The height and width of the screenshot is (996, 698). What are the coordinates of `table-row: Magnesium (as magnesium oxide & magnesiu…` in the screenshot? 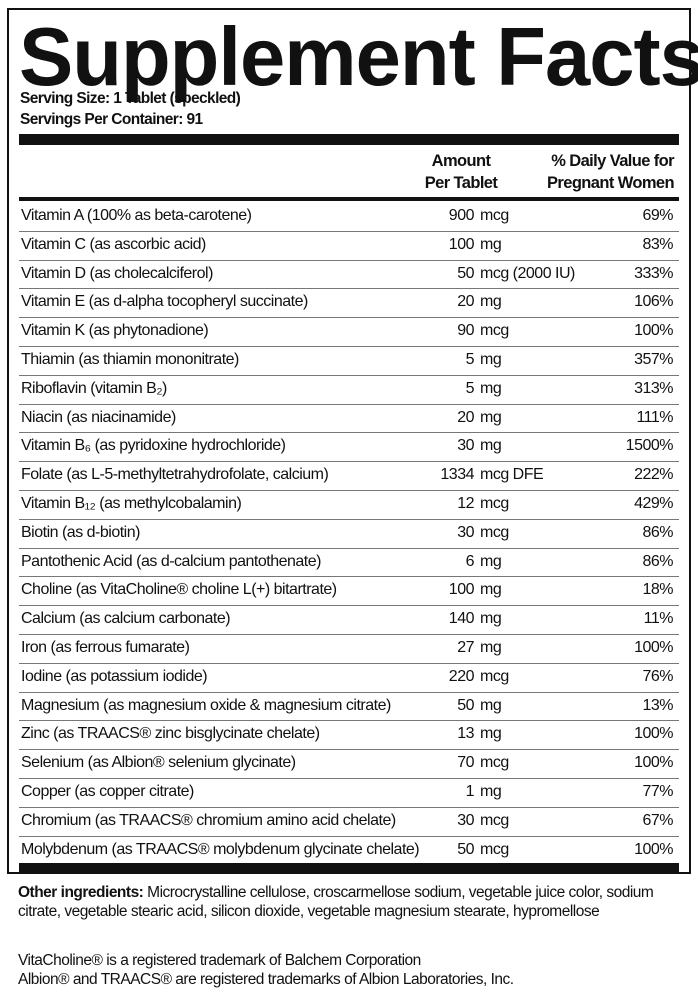 It's located at (349, 707).